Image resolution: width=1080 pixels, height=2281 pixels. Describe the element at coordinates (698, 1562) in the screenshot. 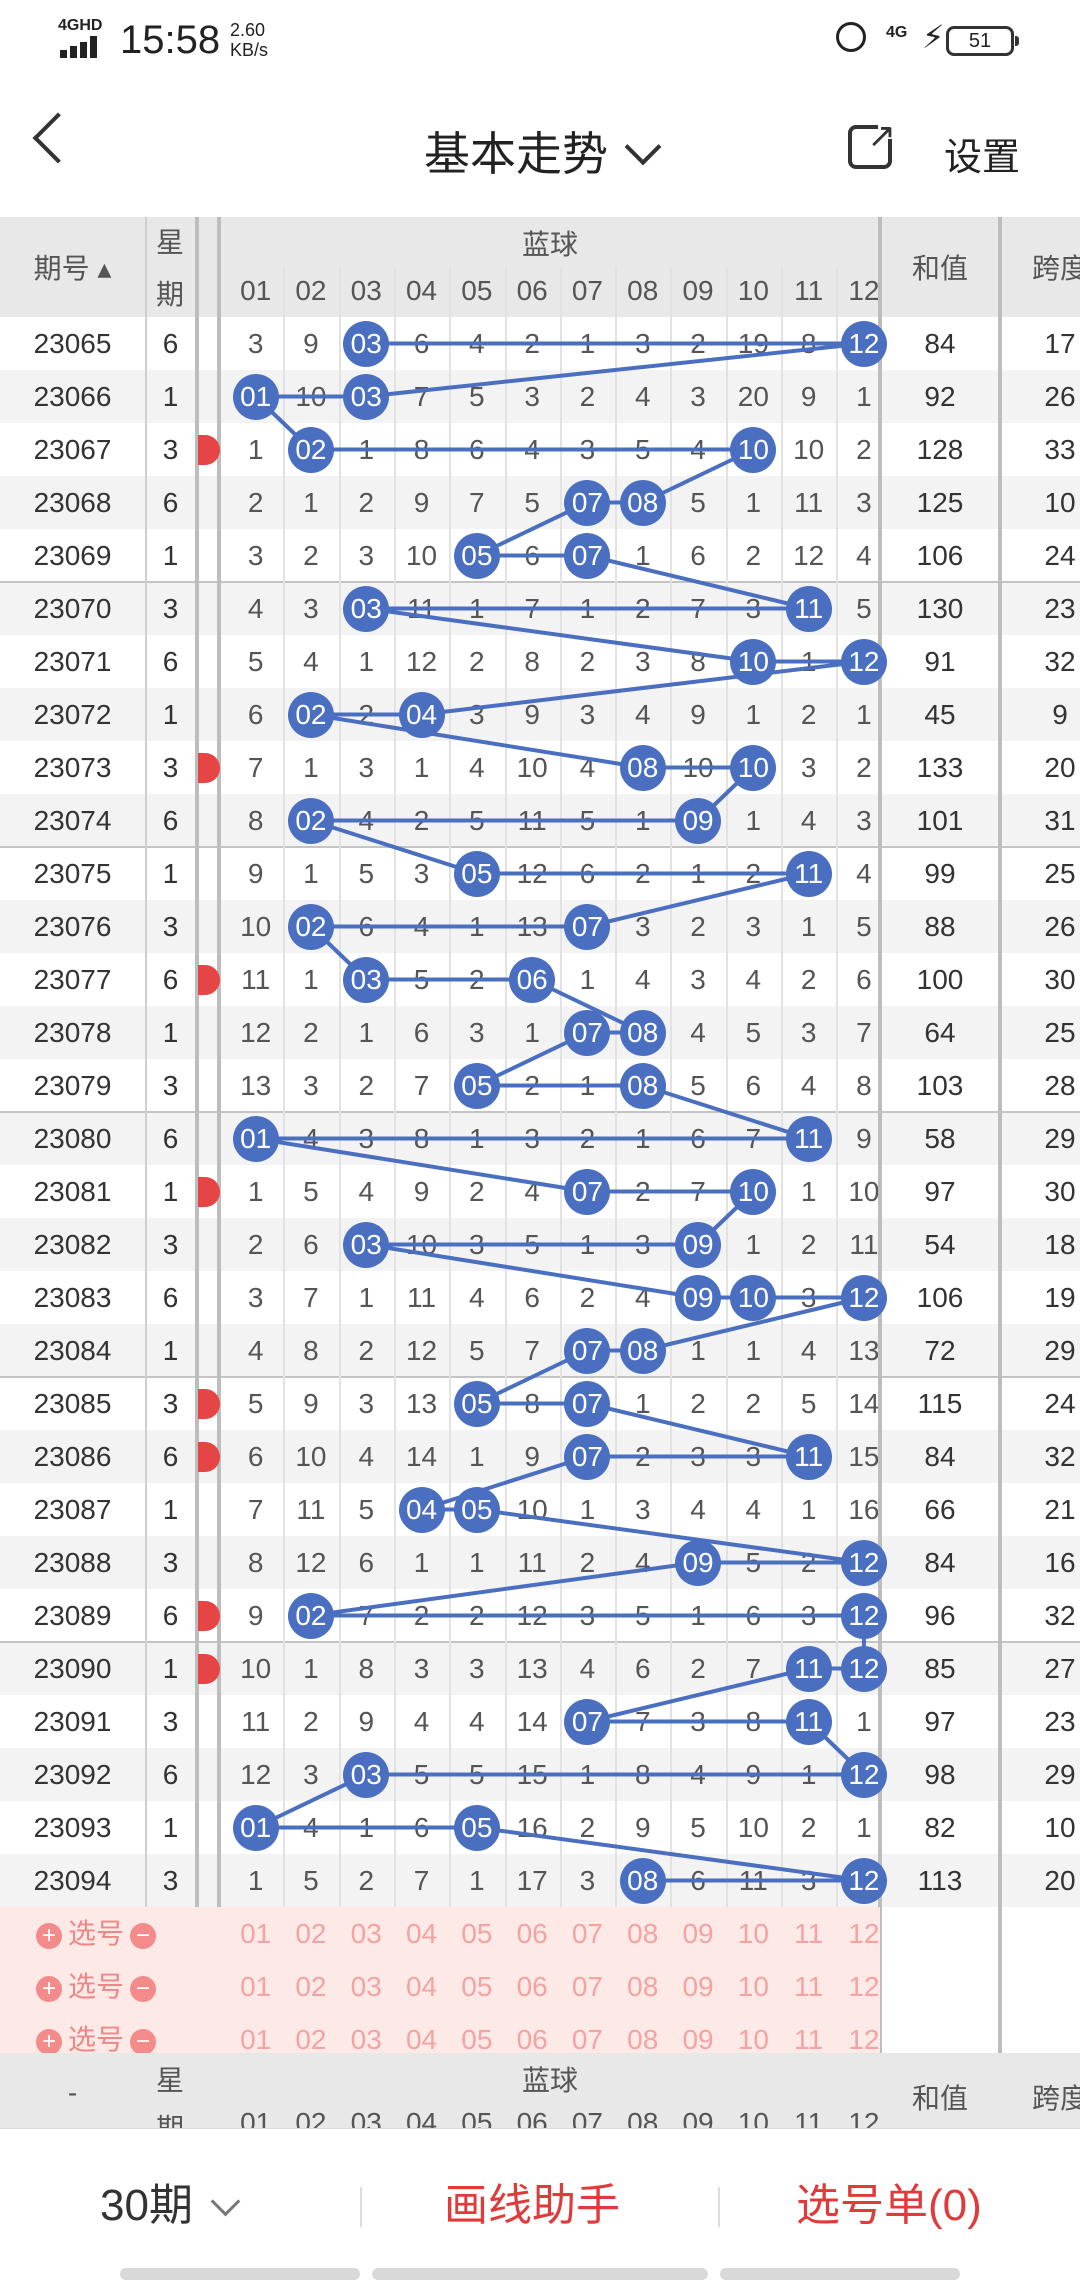

I see `blue-ball: 09` at that location.